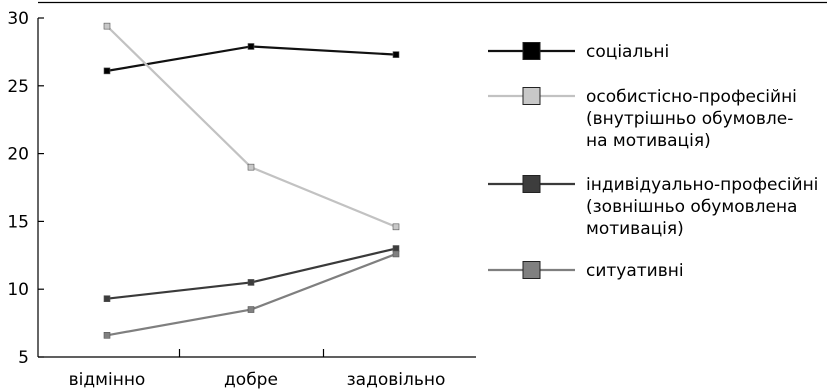  What do you see at coordinates (691, 97) in the screenshot?
I see `legend-label: особистісно-професійні` at bounding box center [691, 97].